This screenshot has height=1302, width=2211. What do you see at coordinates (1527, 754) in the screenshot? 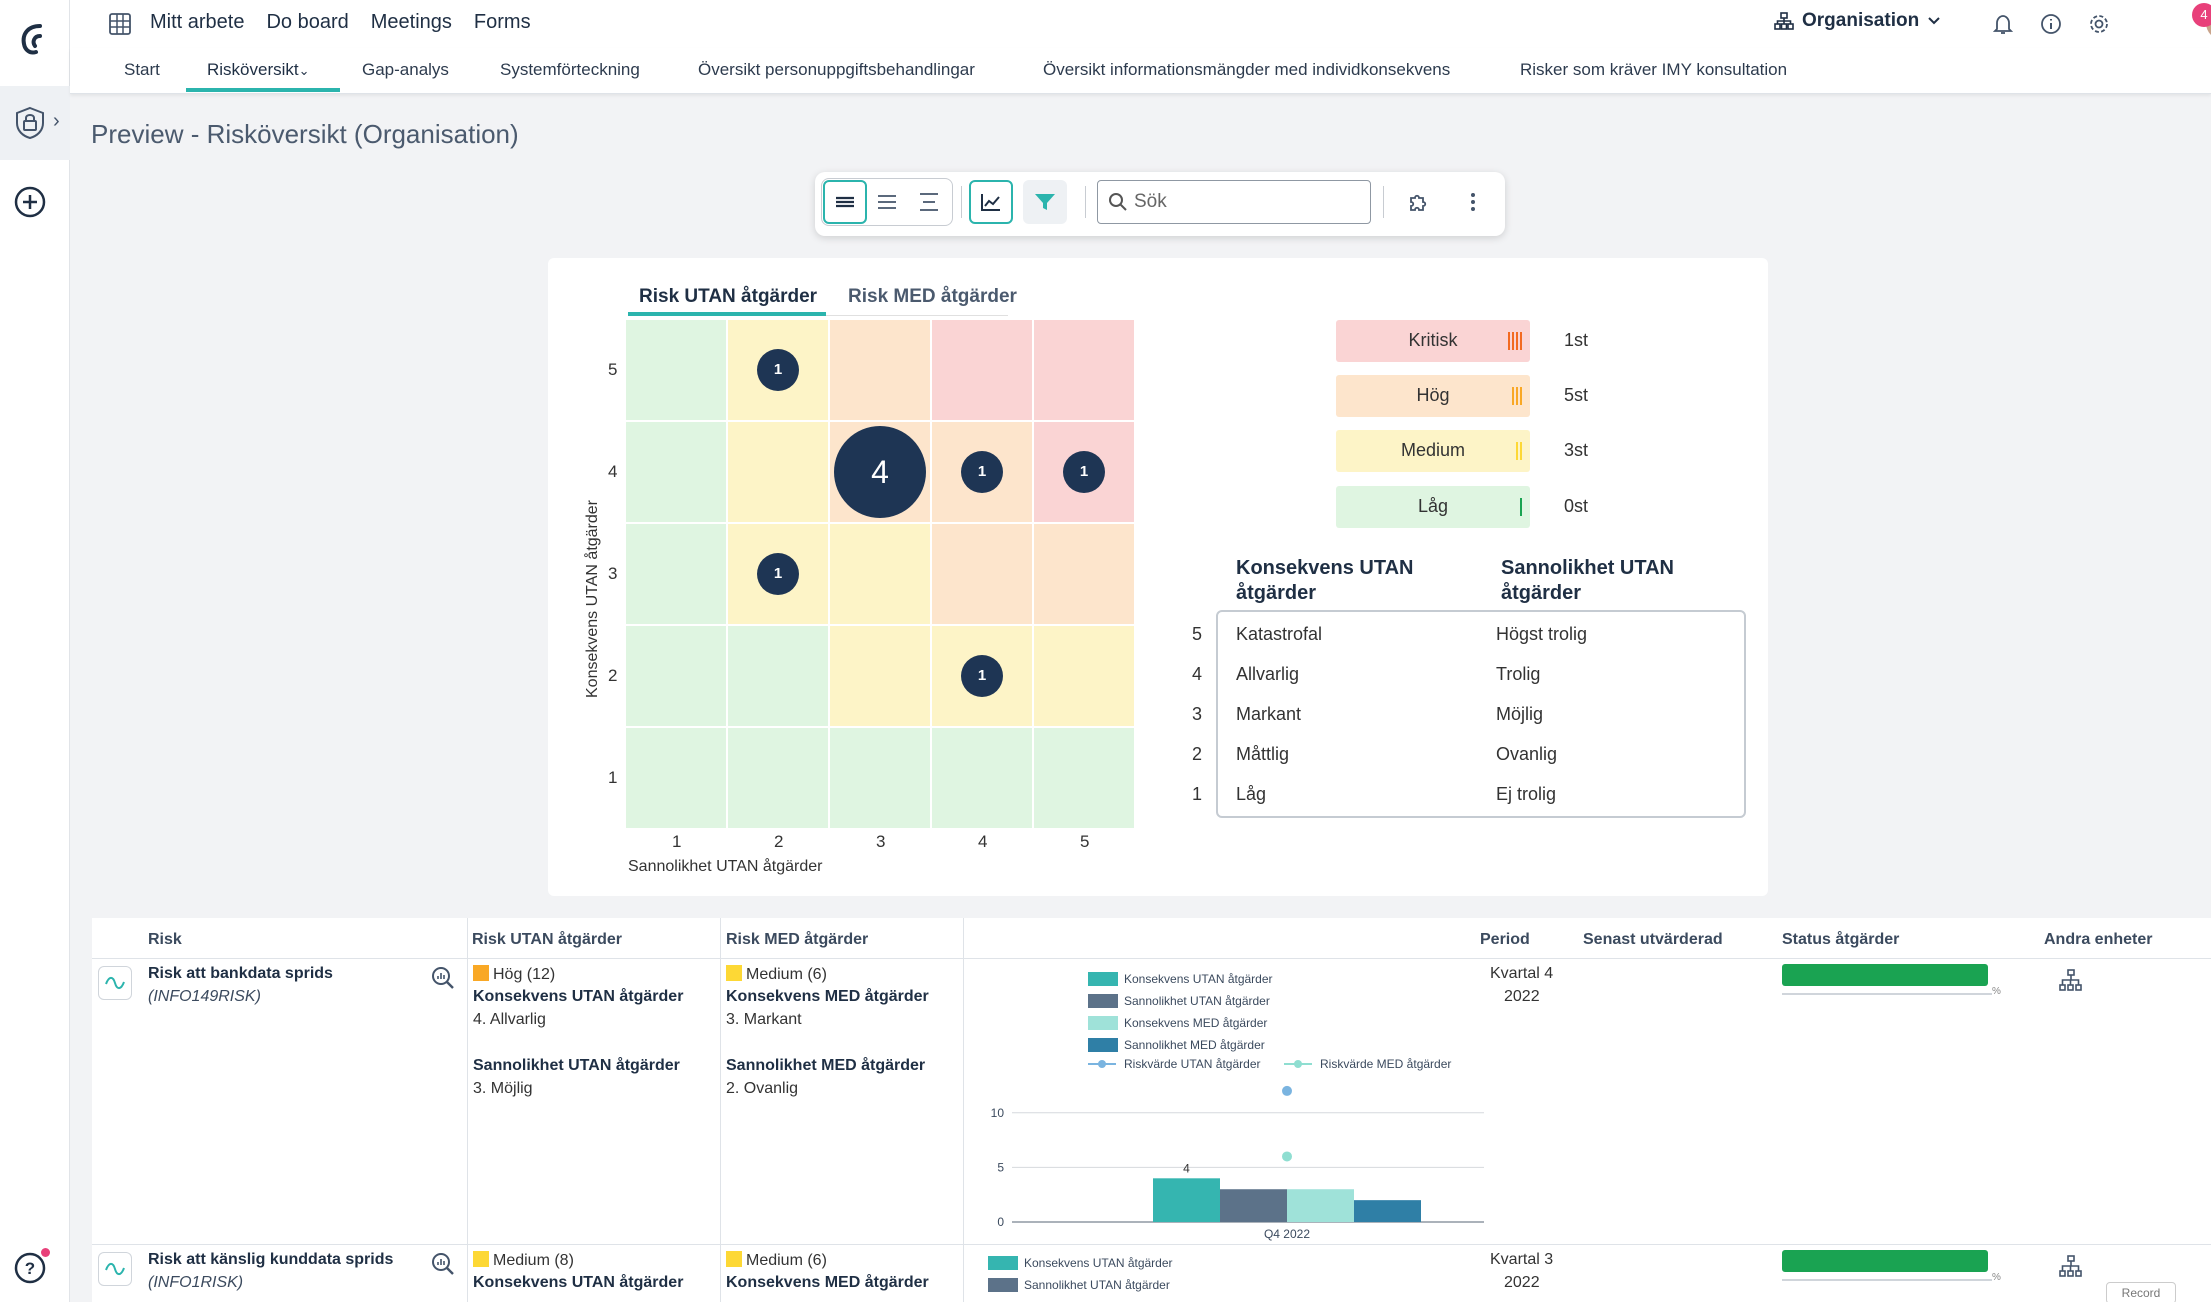
I see `scale-likelihood-label: Ovanlig` at bounding box center [1527, 754].